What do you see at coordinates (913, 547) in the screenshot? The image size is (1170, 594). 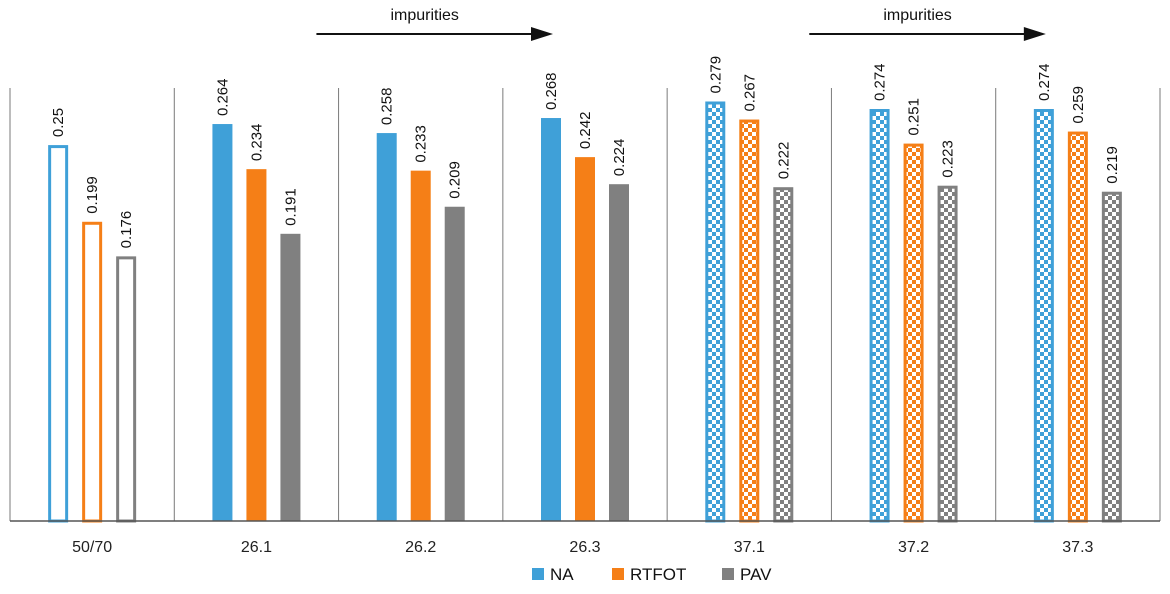 I see `category-label: 37.2` at bounding box center [913, 547].